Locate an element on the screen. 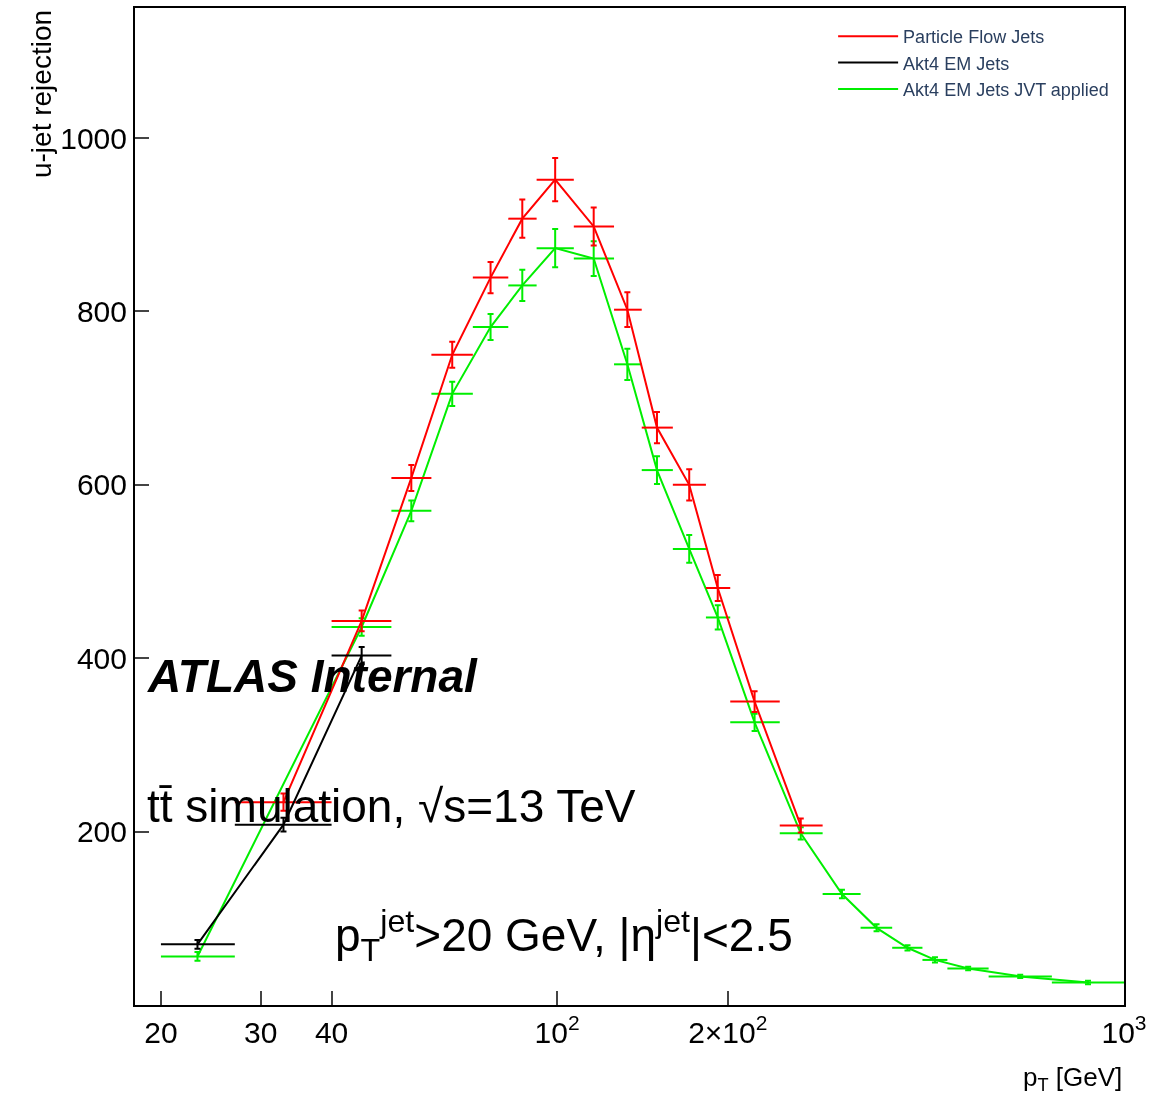 The height and width of the screenshot is (1115, 1154). x-tick-label: 20 is located at coordinates (161, 1032).